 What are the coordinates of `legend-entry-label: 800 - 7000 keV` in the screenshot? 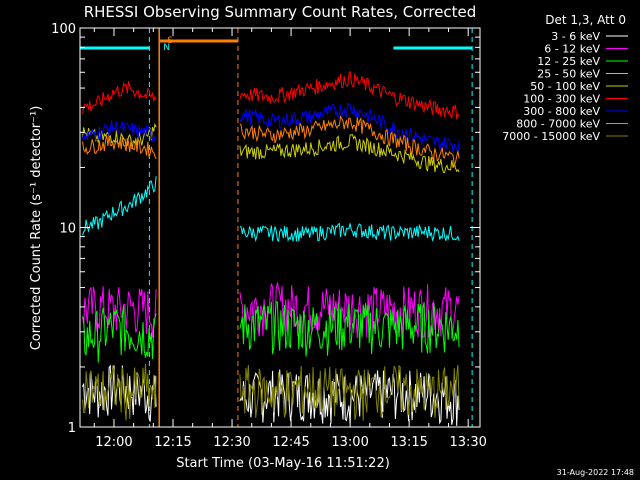 It's located at (558, 124).